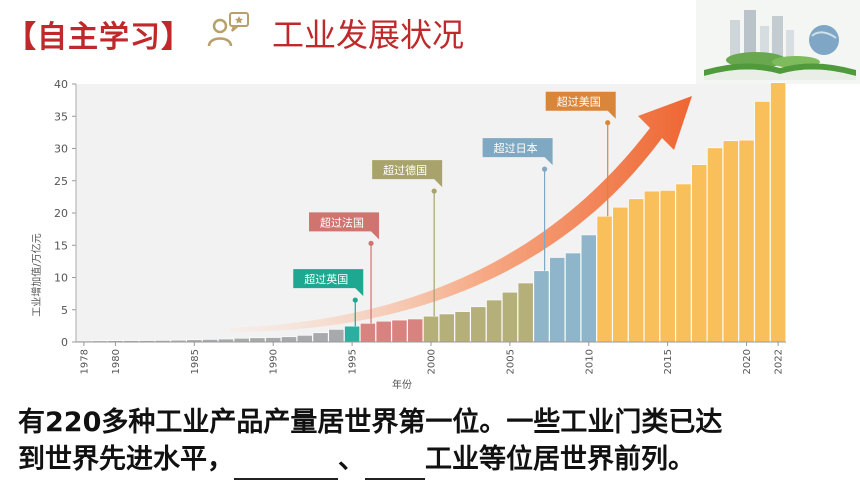 The height and width of the screenshot is (484, 860). What do you see at coordinates (778, 42) in the screenshot?
I see `city-book-decoration-icon` at bounding box center [778, 42].